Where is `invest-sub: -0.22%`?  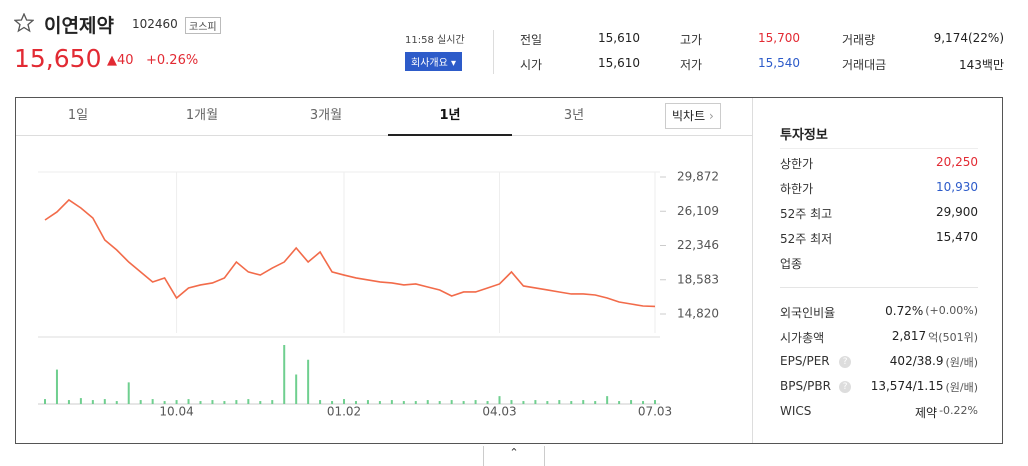
invest-sub: -0.22% is located at coordinates (958, 410).